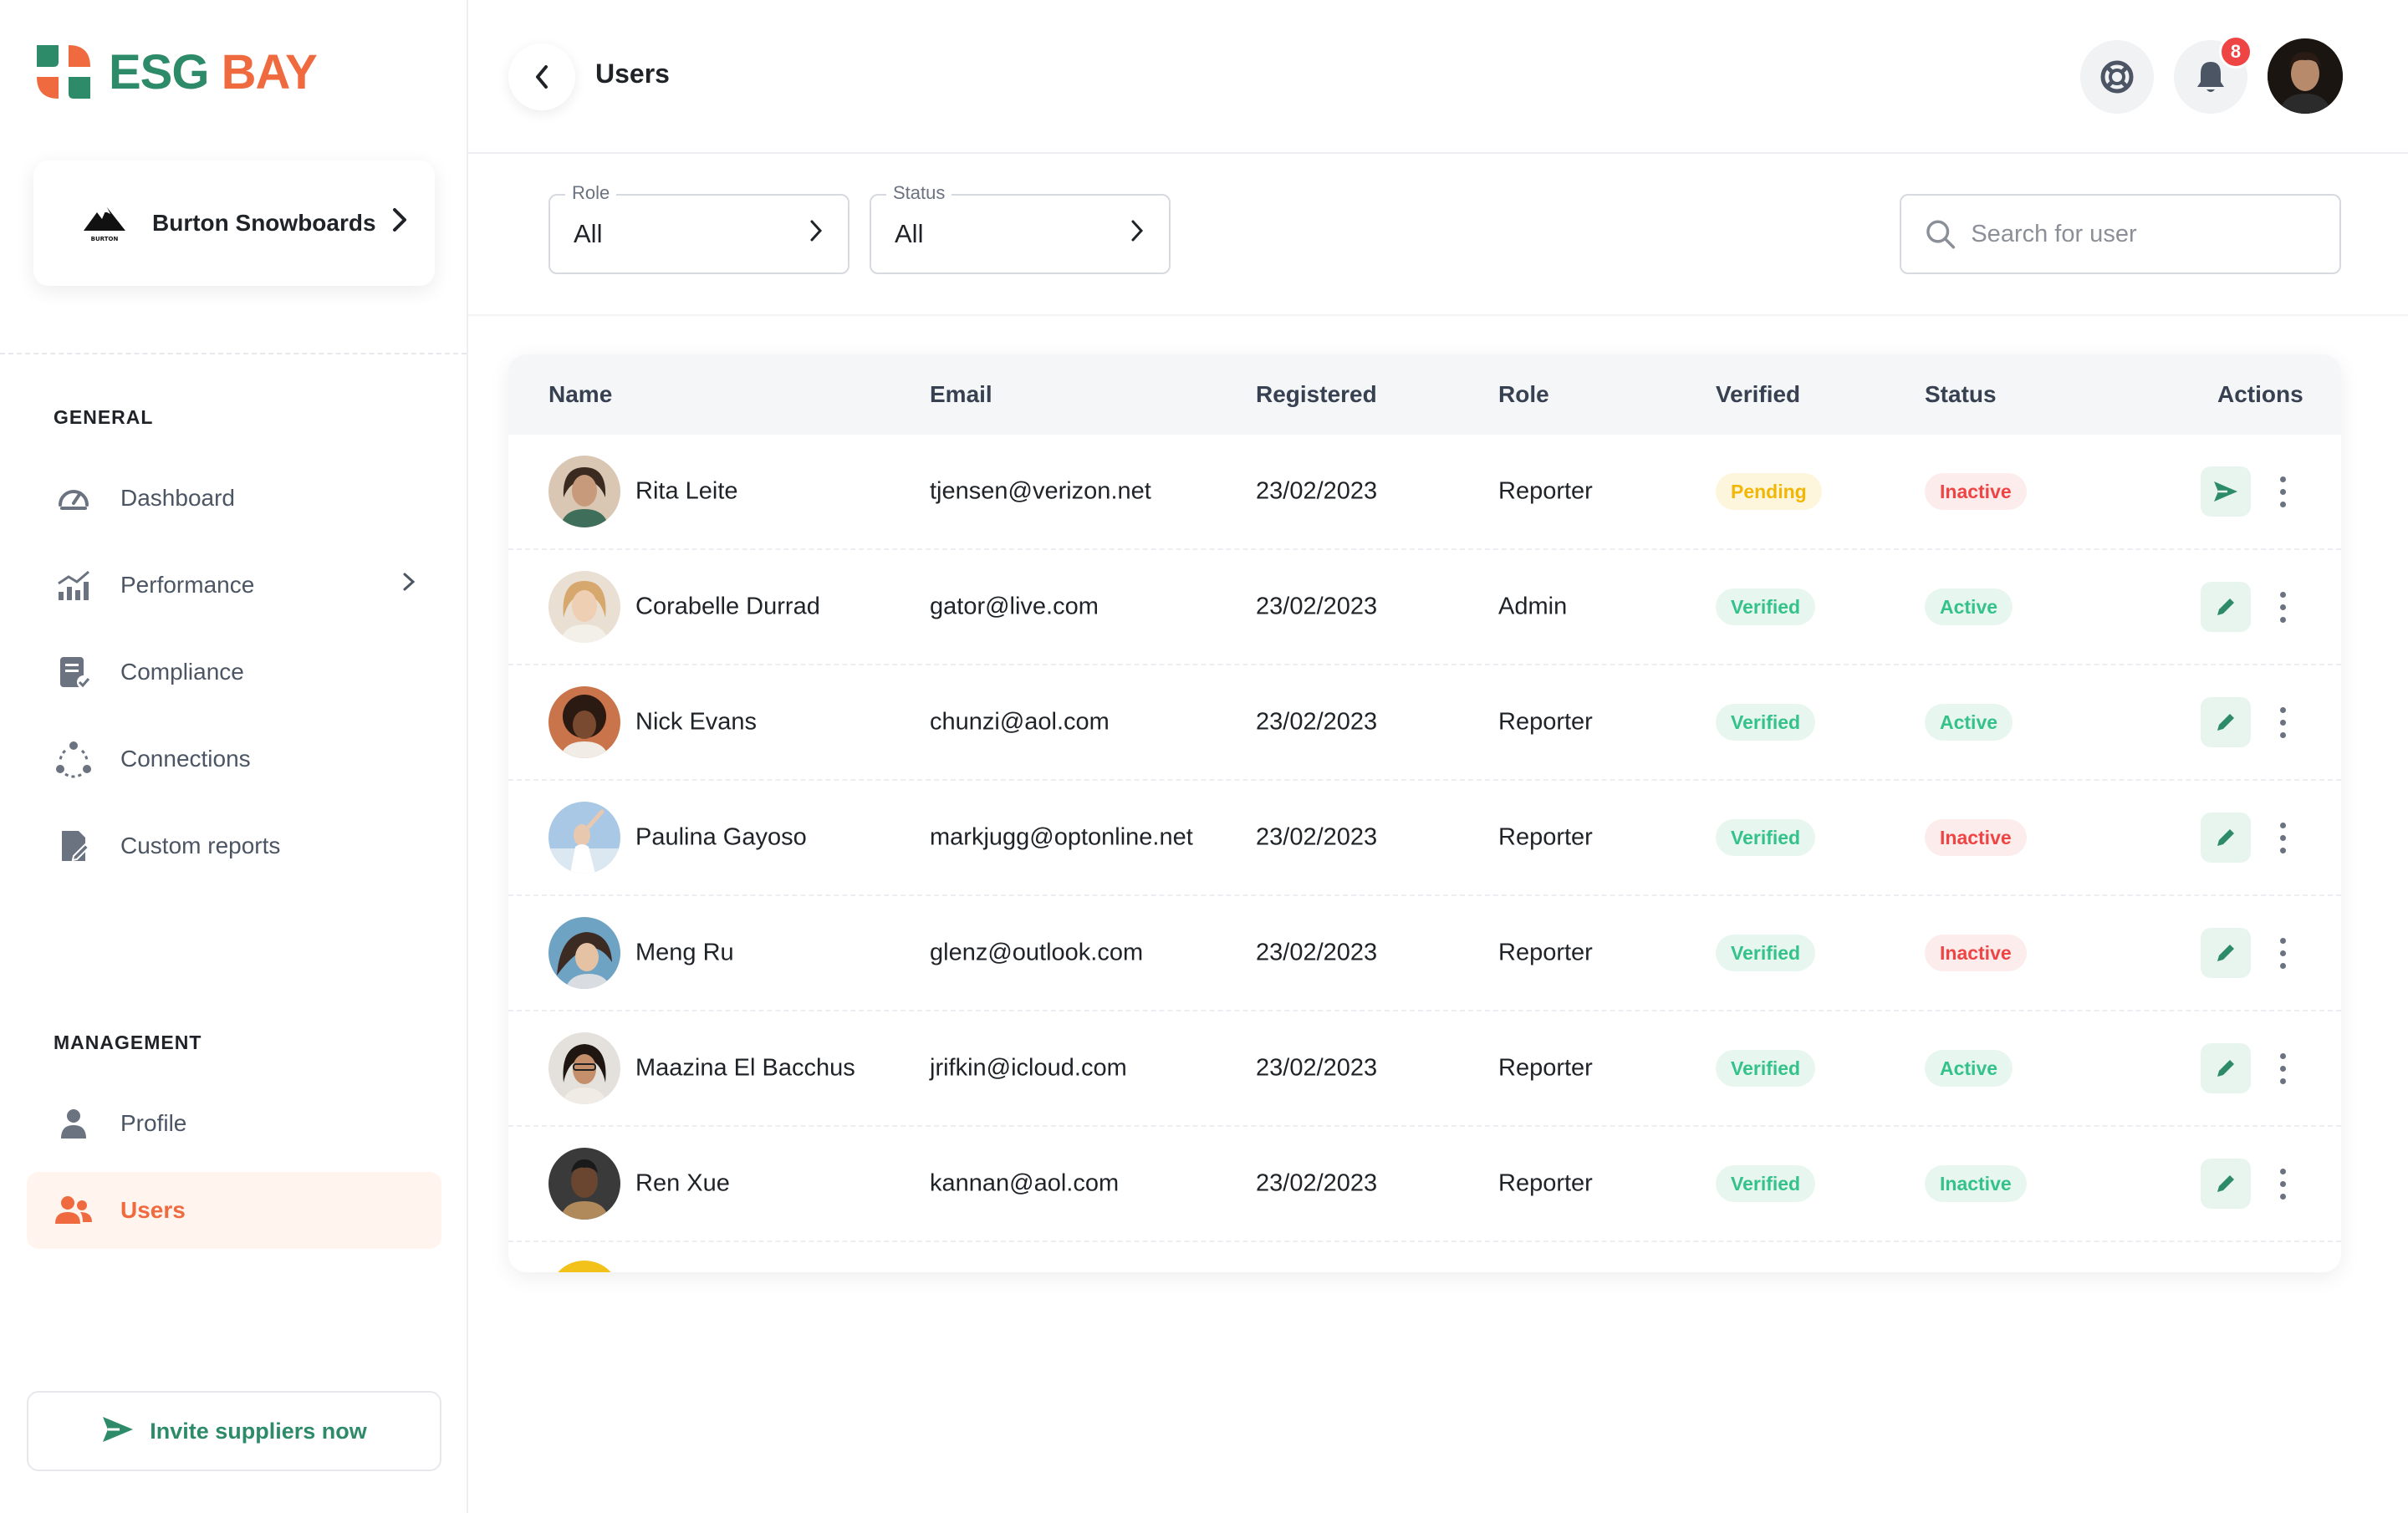  Describe the element at coordinates (185, 759) in the screenshot. I see `sidebar-item-label: Connections` at that location.